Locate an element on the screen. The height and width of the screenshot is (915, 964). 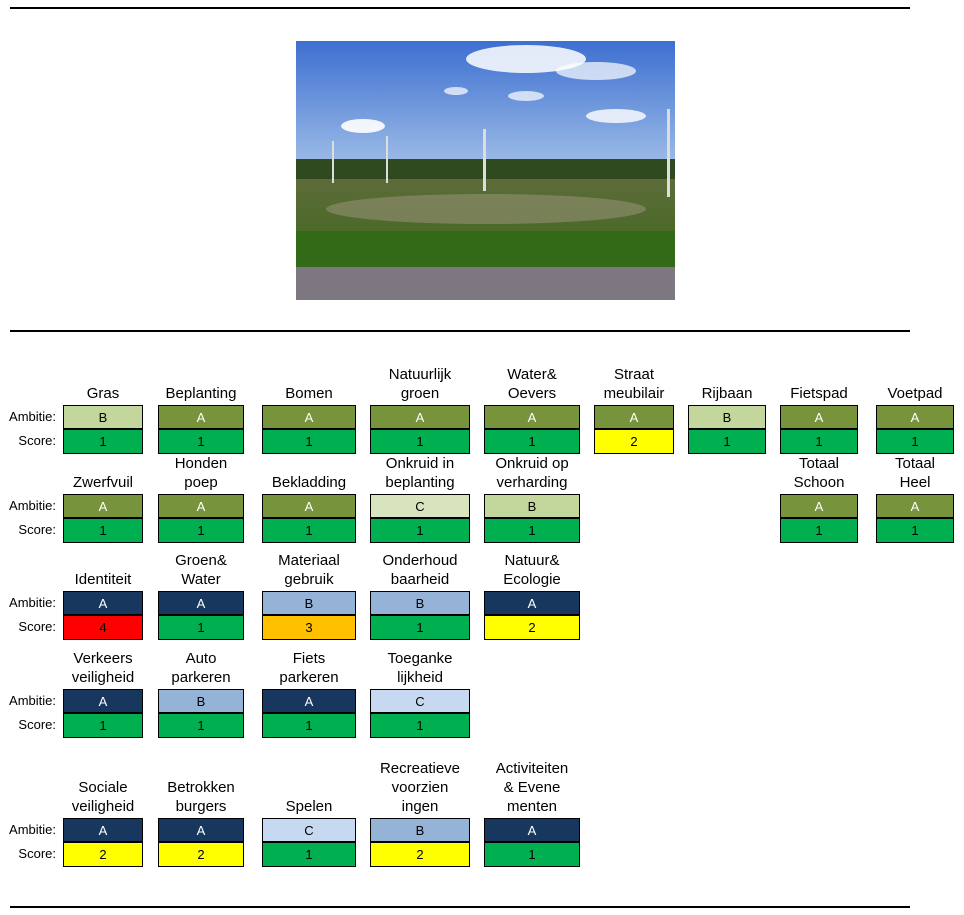
category-header: Bomen is located at coordinates (309, 393).